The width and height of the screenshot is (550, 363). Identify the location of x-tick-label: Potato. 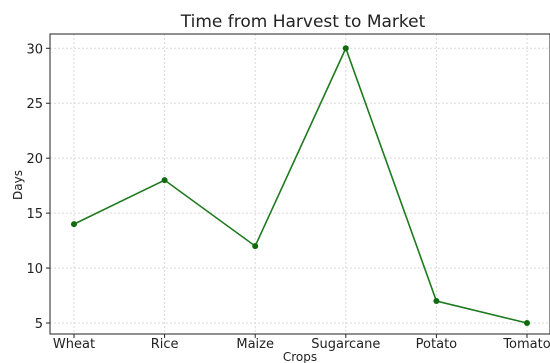
(436, 344).